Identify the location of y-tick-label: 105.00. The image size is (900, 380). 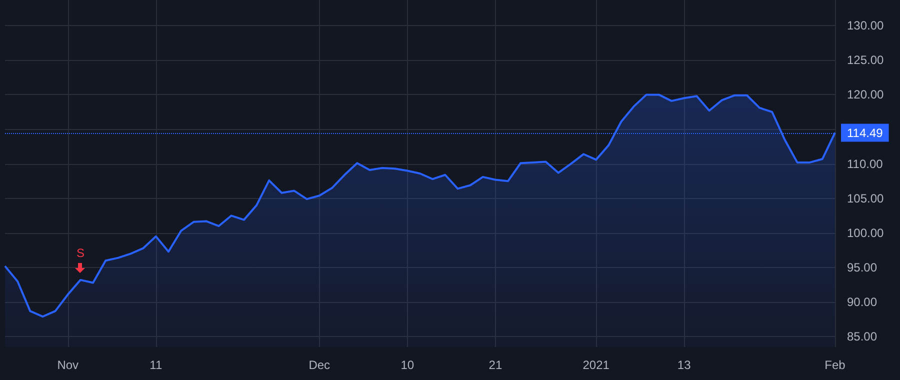
(865, 198).